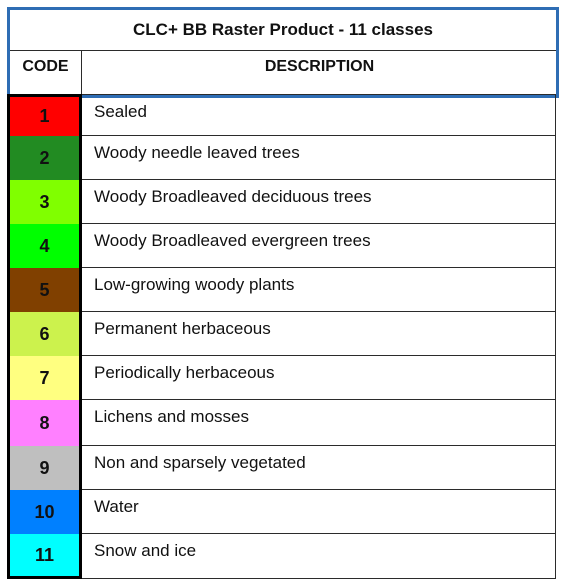  I want to click on table-row: 9 Non and sparsely vegetated, so click(281, 468).